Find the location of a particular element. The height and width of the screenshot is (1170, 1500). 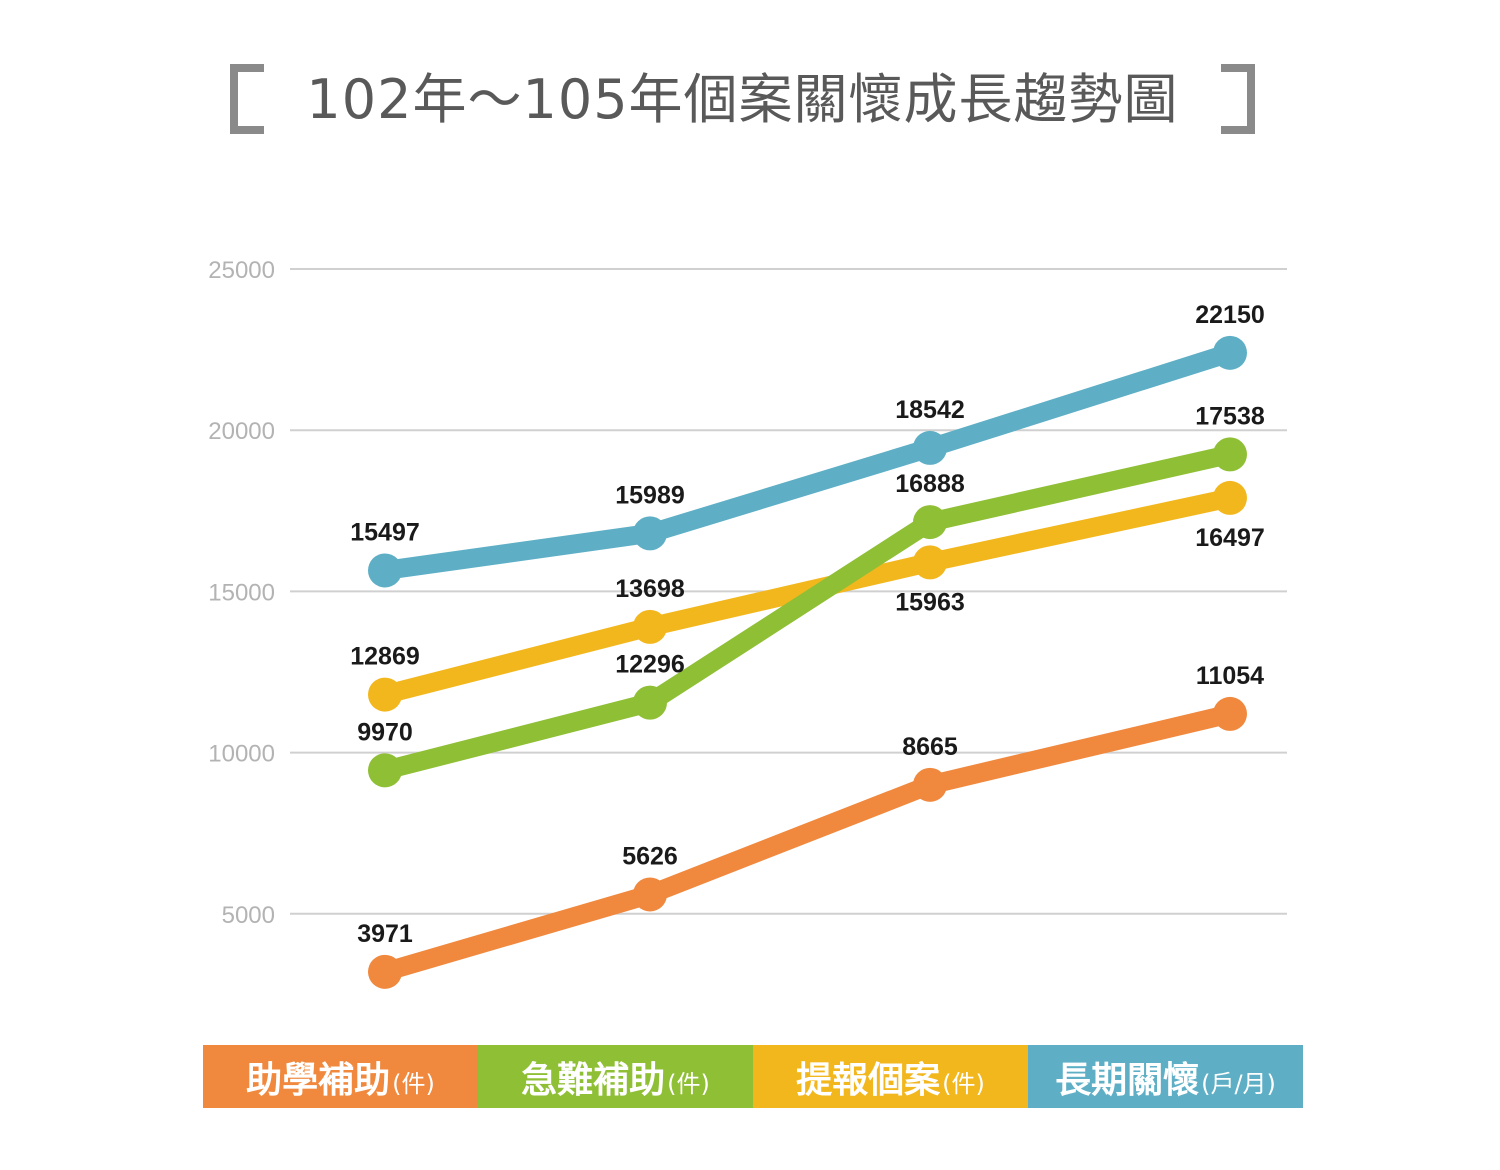

legend-series-name: 長期關懷 is located at coordinates (1127, 1080).